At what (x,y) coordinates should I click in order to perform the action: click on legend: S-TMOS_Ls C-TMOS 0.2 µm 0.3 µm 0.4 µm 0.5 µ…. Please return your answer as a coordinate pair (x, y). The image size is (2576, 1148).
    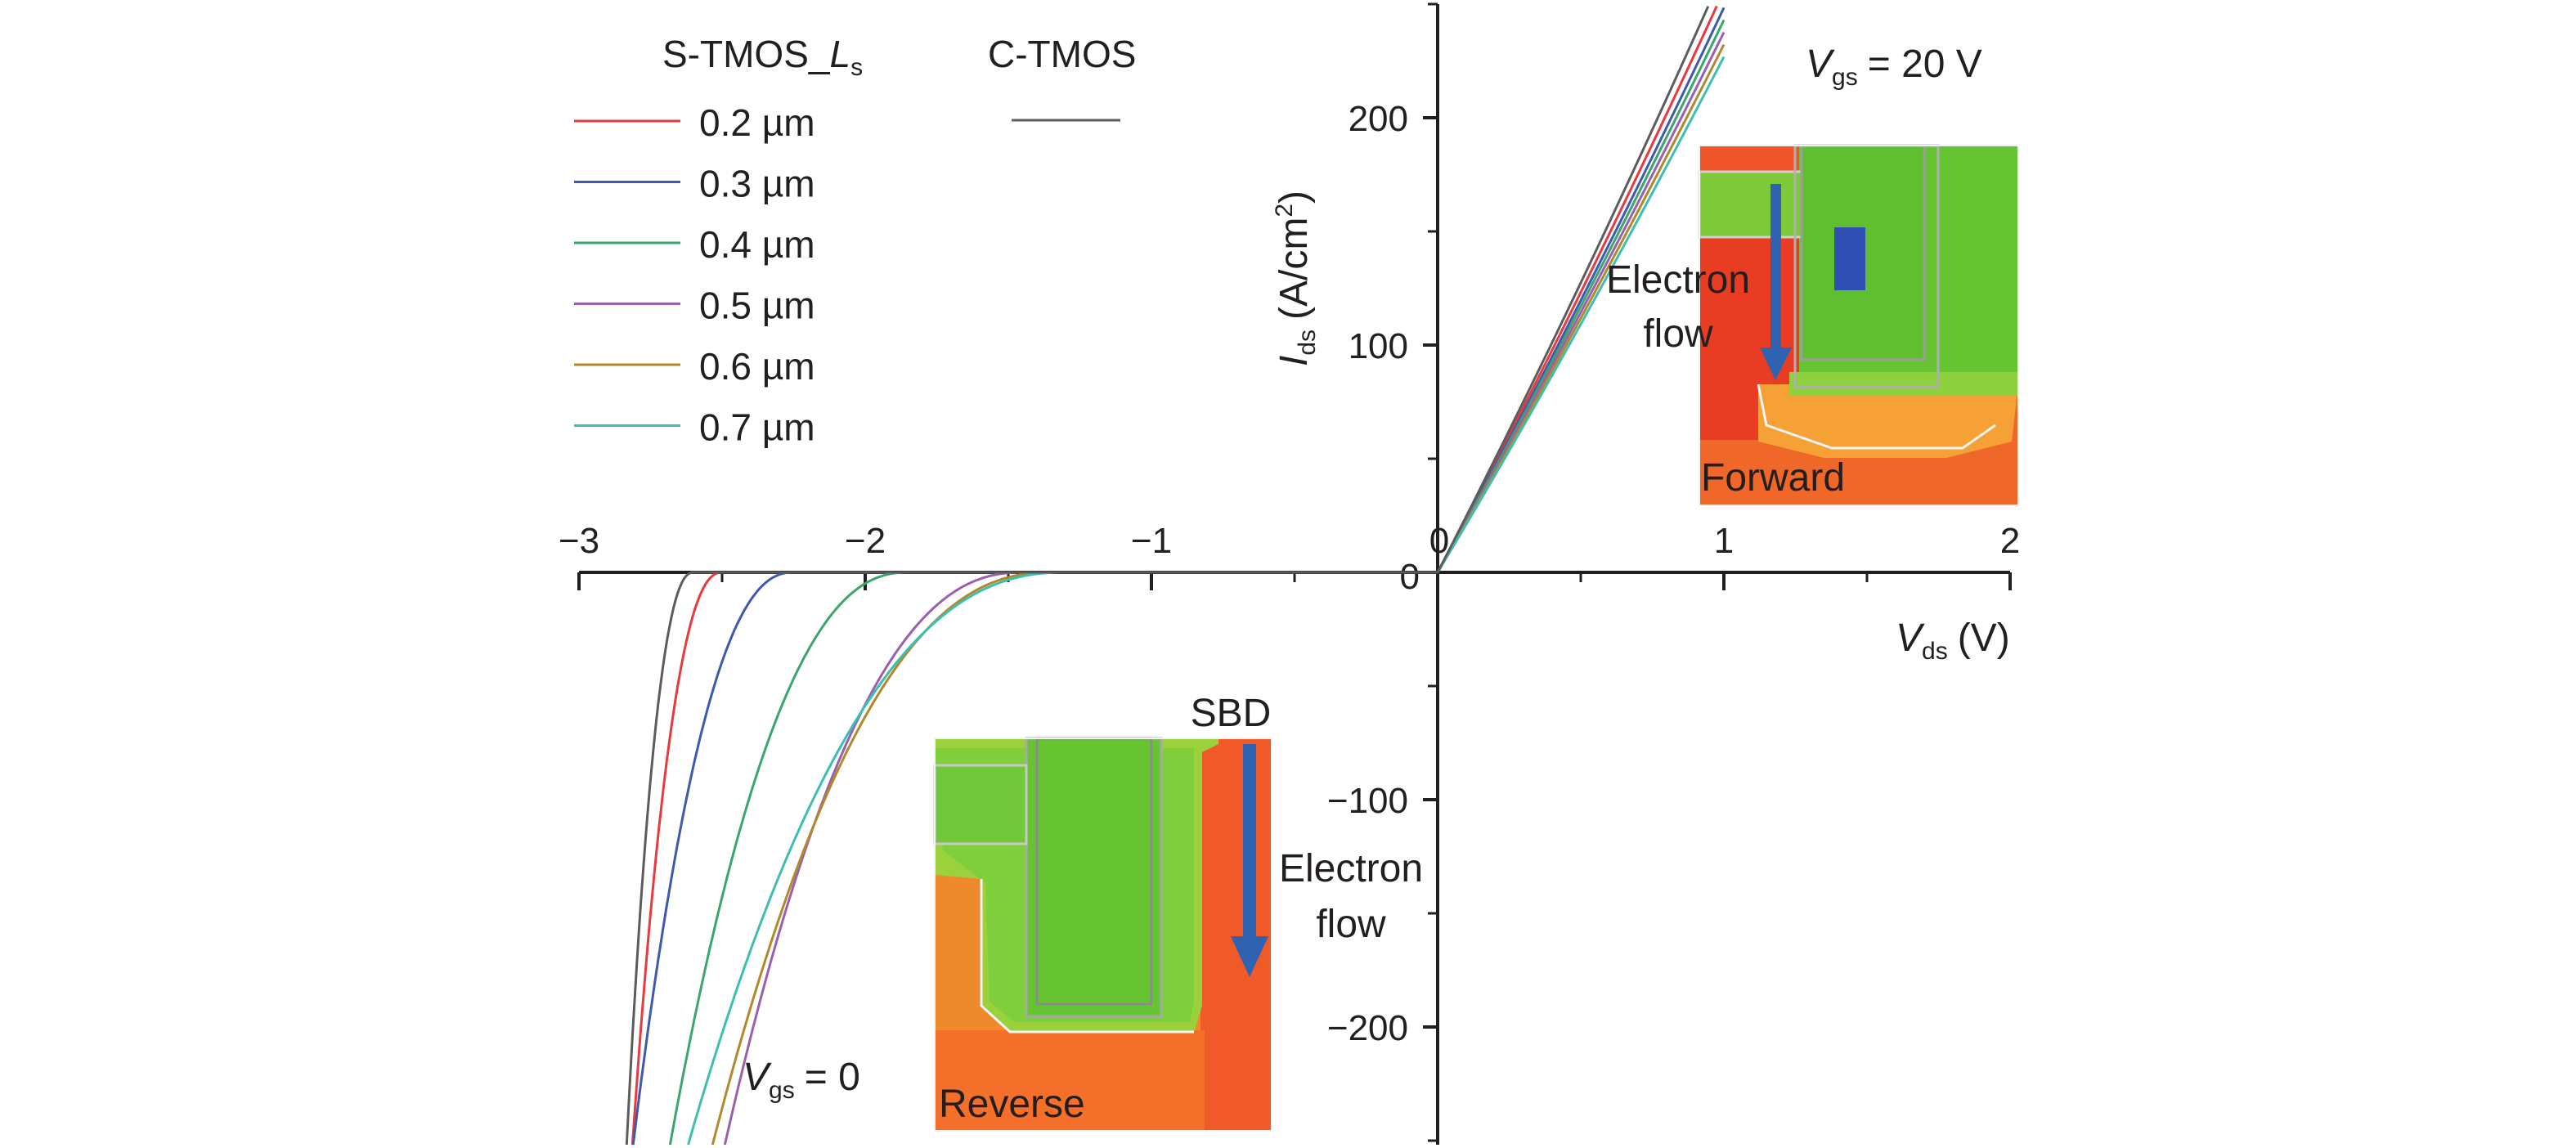
    Looking at the image, I should click on (855, 241).